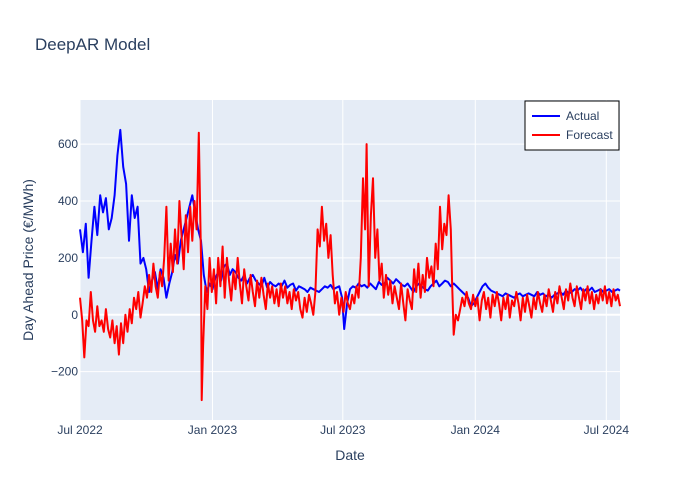  I want to click on y-tick-label: 600, so click(68, 144).